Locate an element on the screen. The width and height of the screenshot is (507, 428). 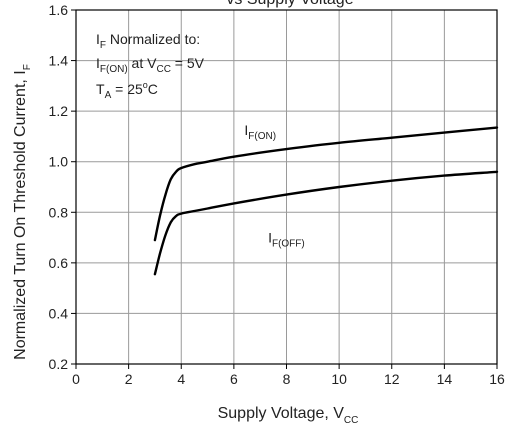
x-tick-label: 16 is located at coordinates (497, 379).